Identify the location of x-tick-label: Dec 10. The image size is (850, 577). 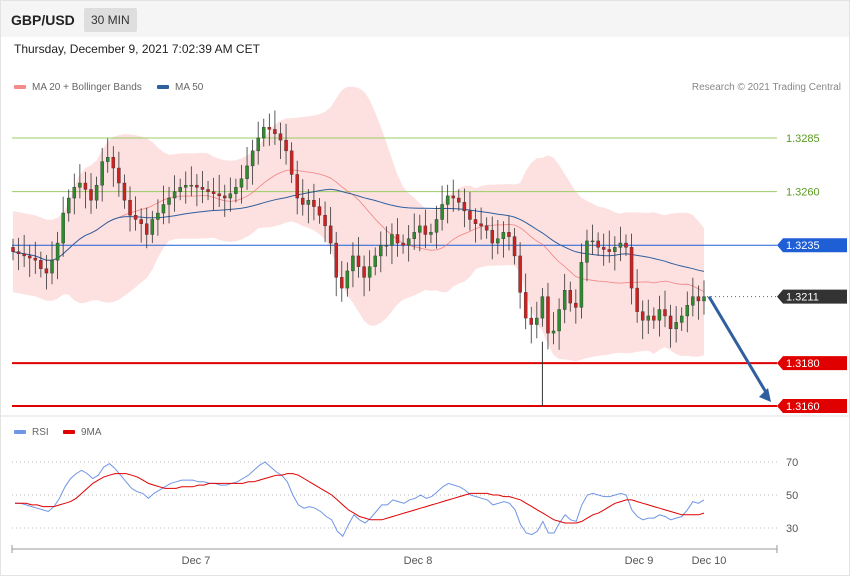
(709, 561).